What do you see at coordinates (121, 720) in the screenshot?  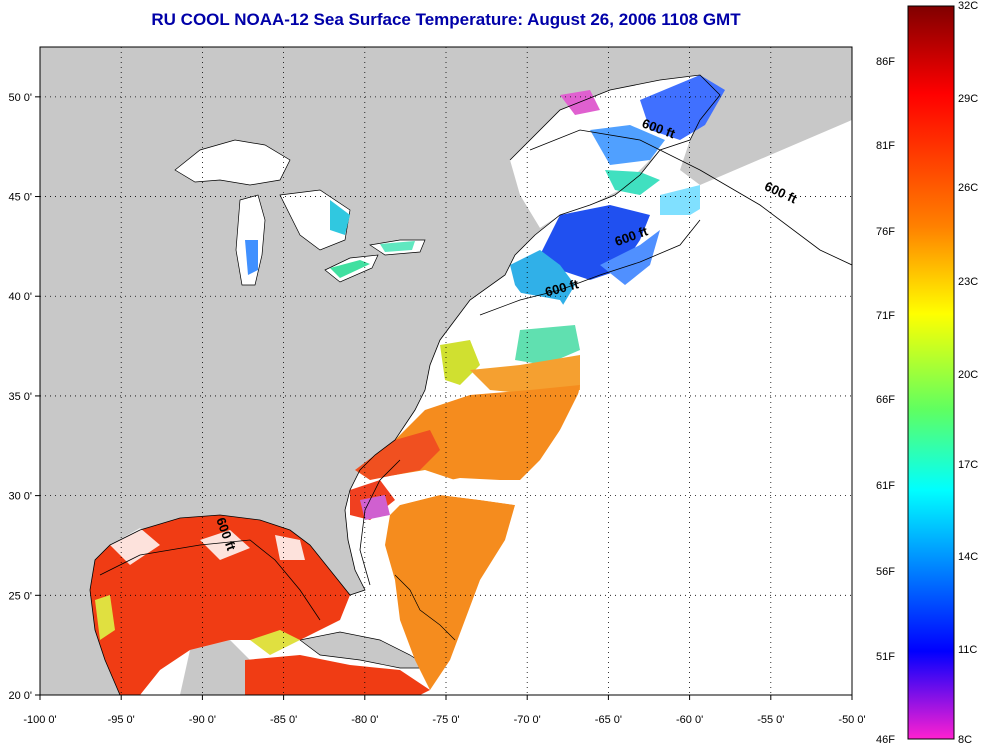 I see `lon-tick-label: -95 0'` at bounding box center [121, 720].